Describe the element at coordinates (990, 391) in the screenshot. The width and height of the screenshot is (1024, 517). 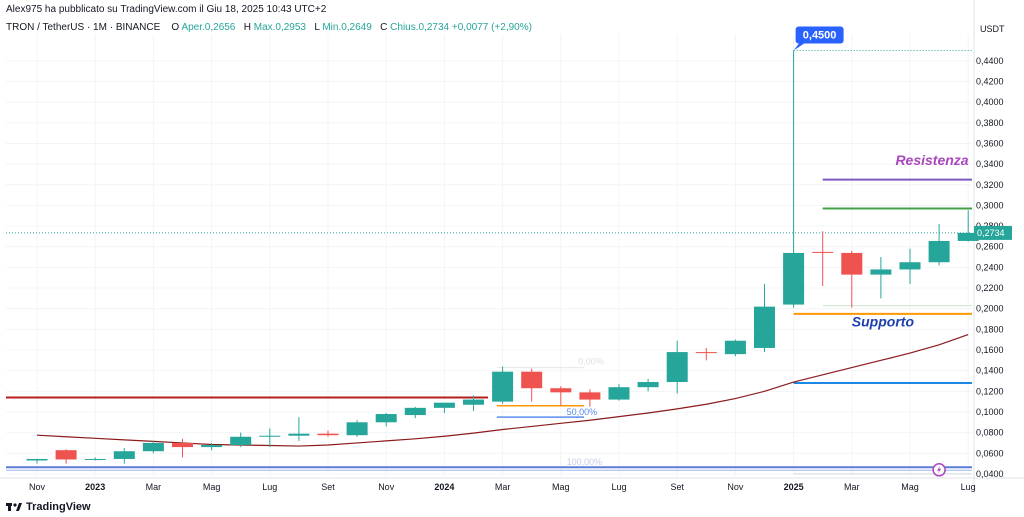
I see `price-tick-label: 0,1200` at that location.